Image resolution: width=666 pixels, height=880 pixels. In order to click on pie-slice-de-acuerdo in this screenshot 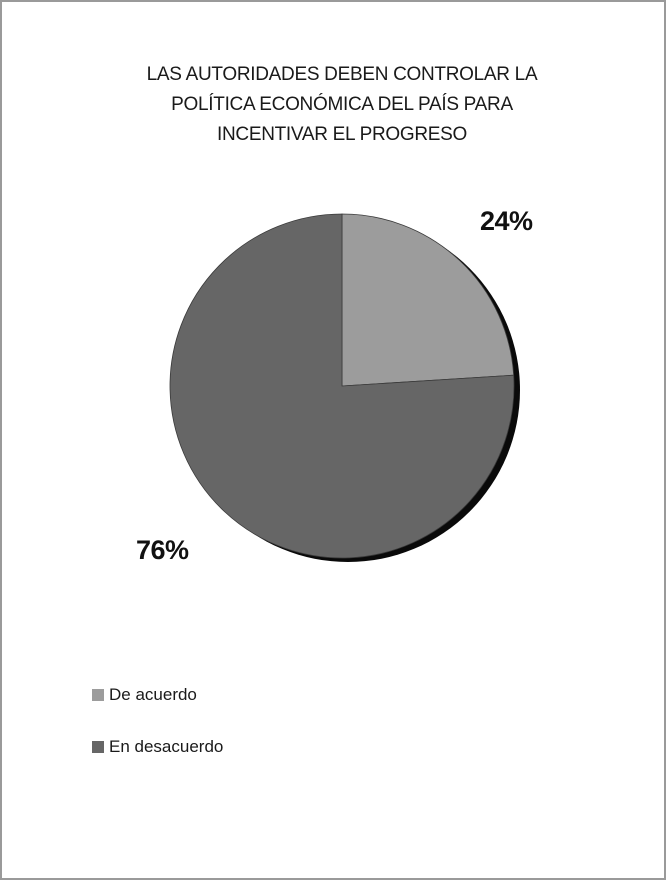, I will do `click(428, 300)`.